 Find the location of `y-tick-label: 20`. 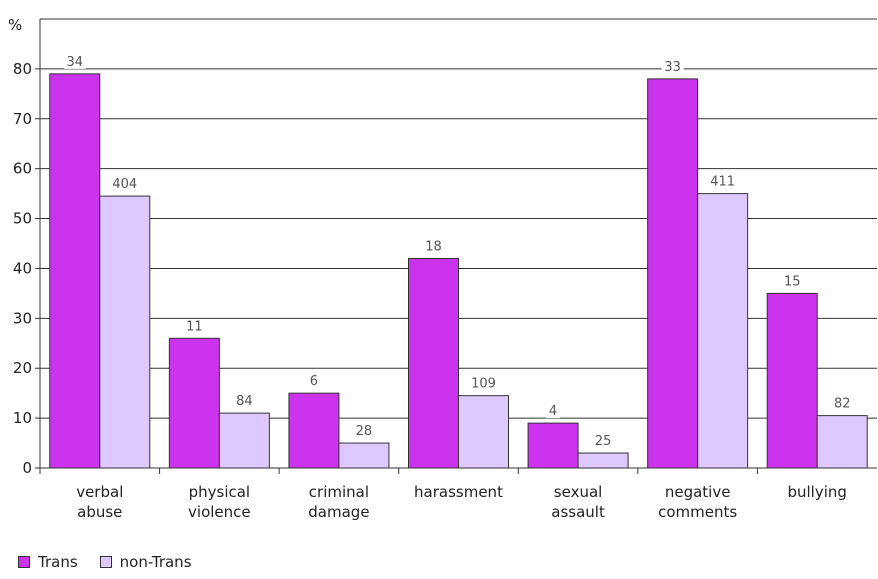

y-tick-label: 20 is located at coordinates (22, 368).